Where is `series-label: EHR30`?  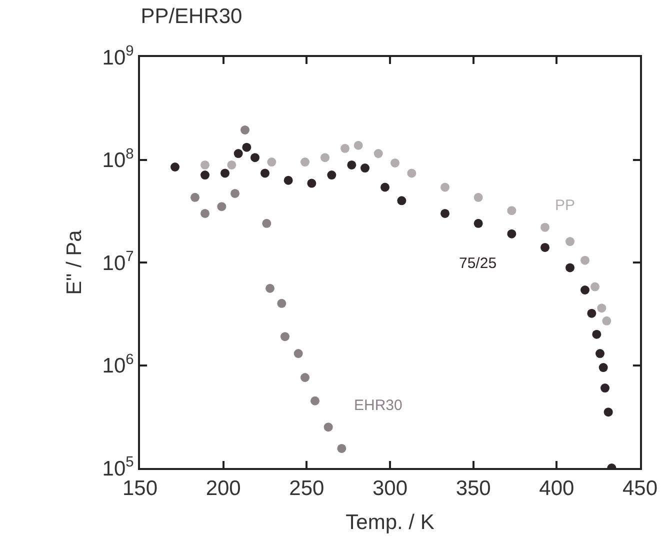
series-label: EHR30 is located at coordinates (378, 405).